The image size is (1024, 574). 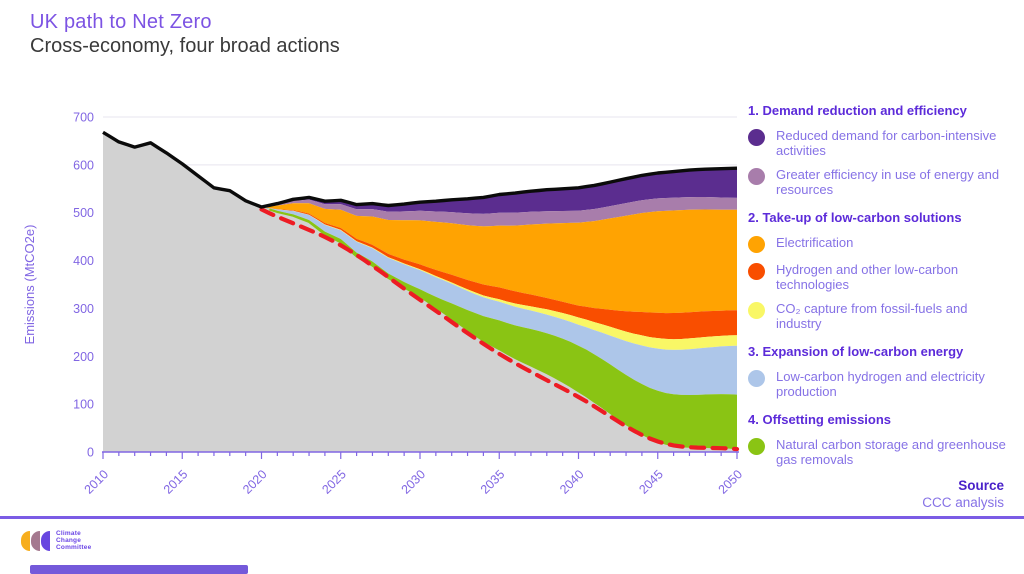 What do you see at coordinates (820, 419) in the screenshot?
I see `legend-section-title-4: 4. Offsetting emissions` at bounding box center [820, 419].